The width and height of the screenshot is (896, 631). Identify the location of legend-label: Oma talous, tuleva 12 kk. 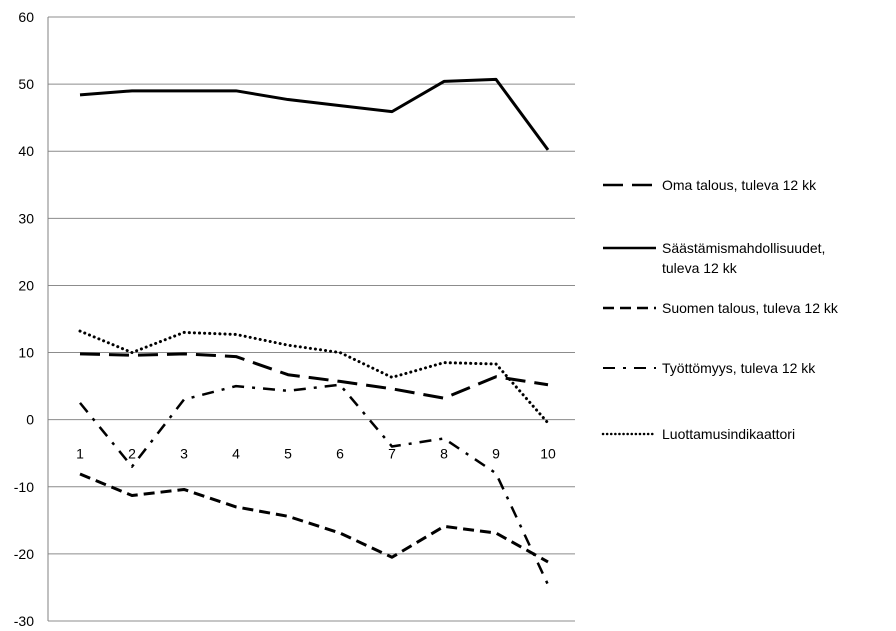
(739, 185).